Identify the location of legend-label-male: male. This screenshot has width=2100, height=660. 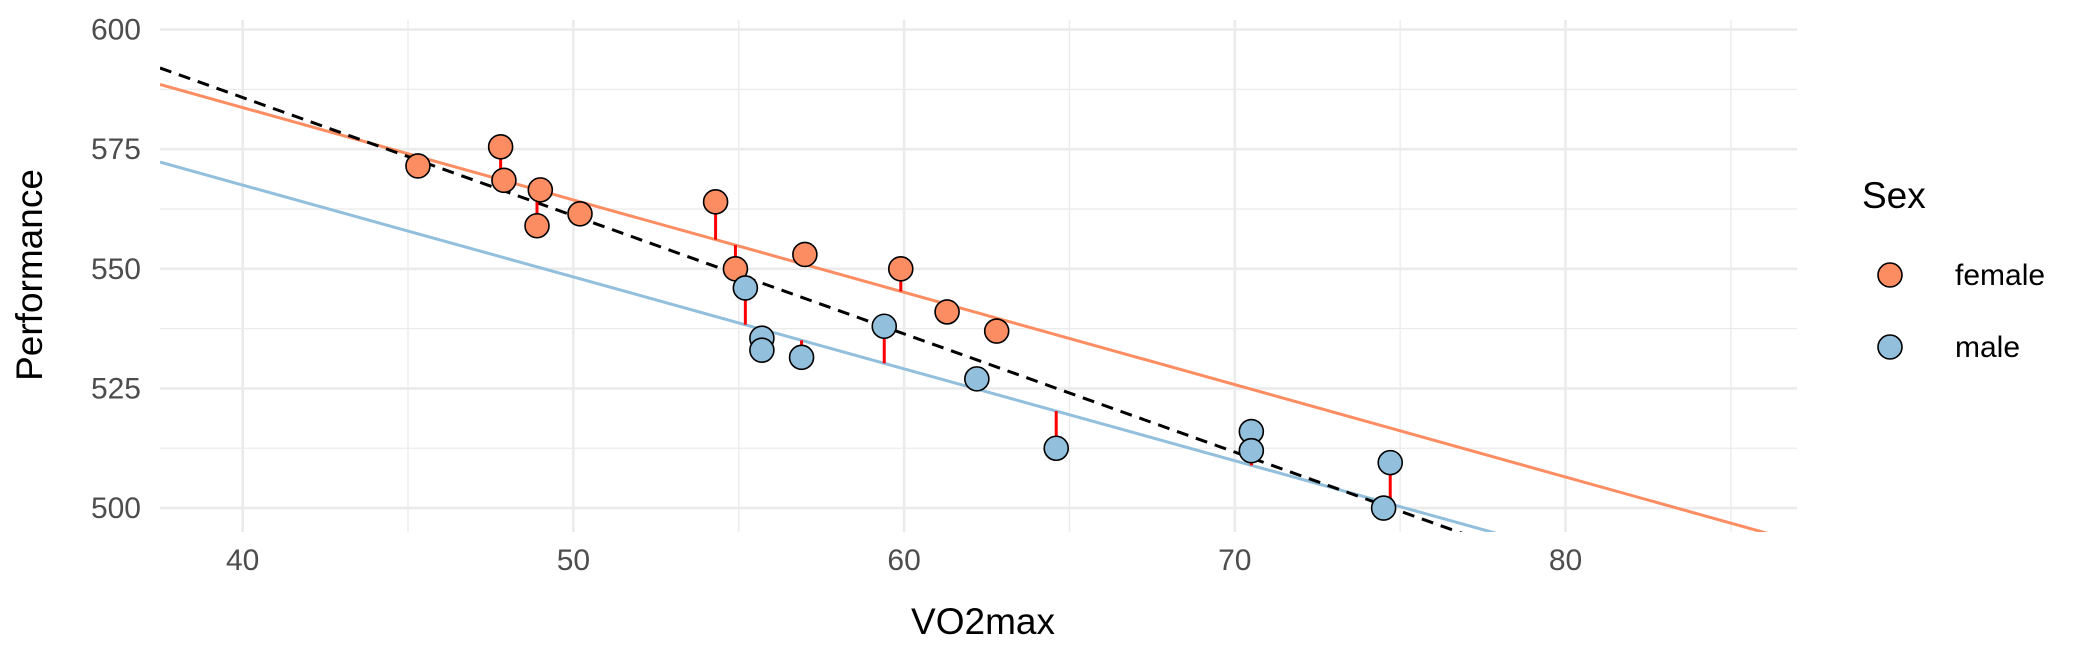
(1987, 347).